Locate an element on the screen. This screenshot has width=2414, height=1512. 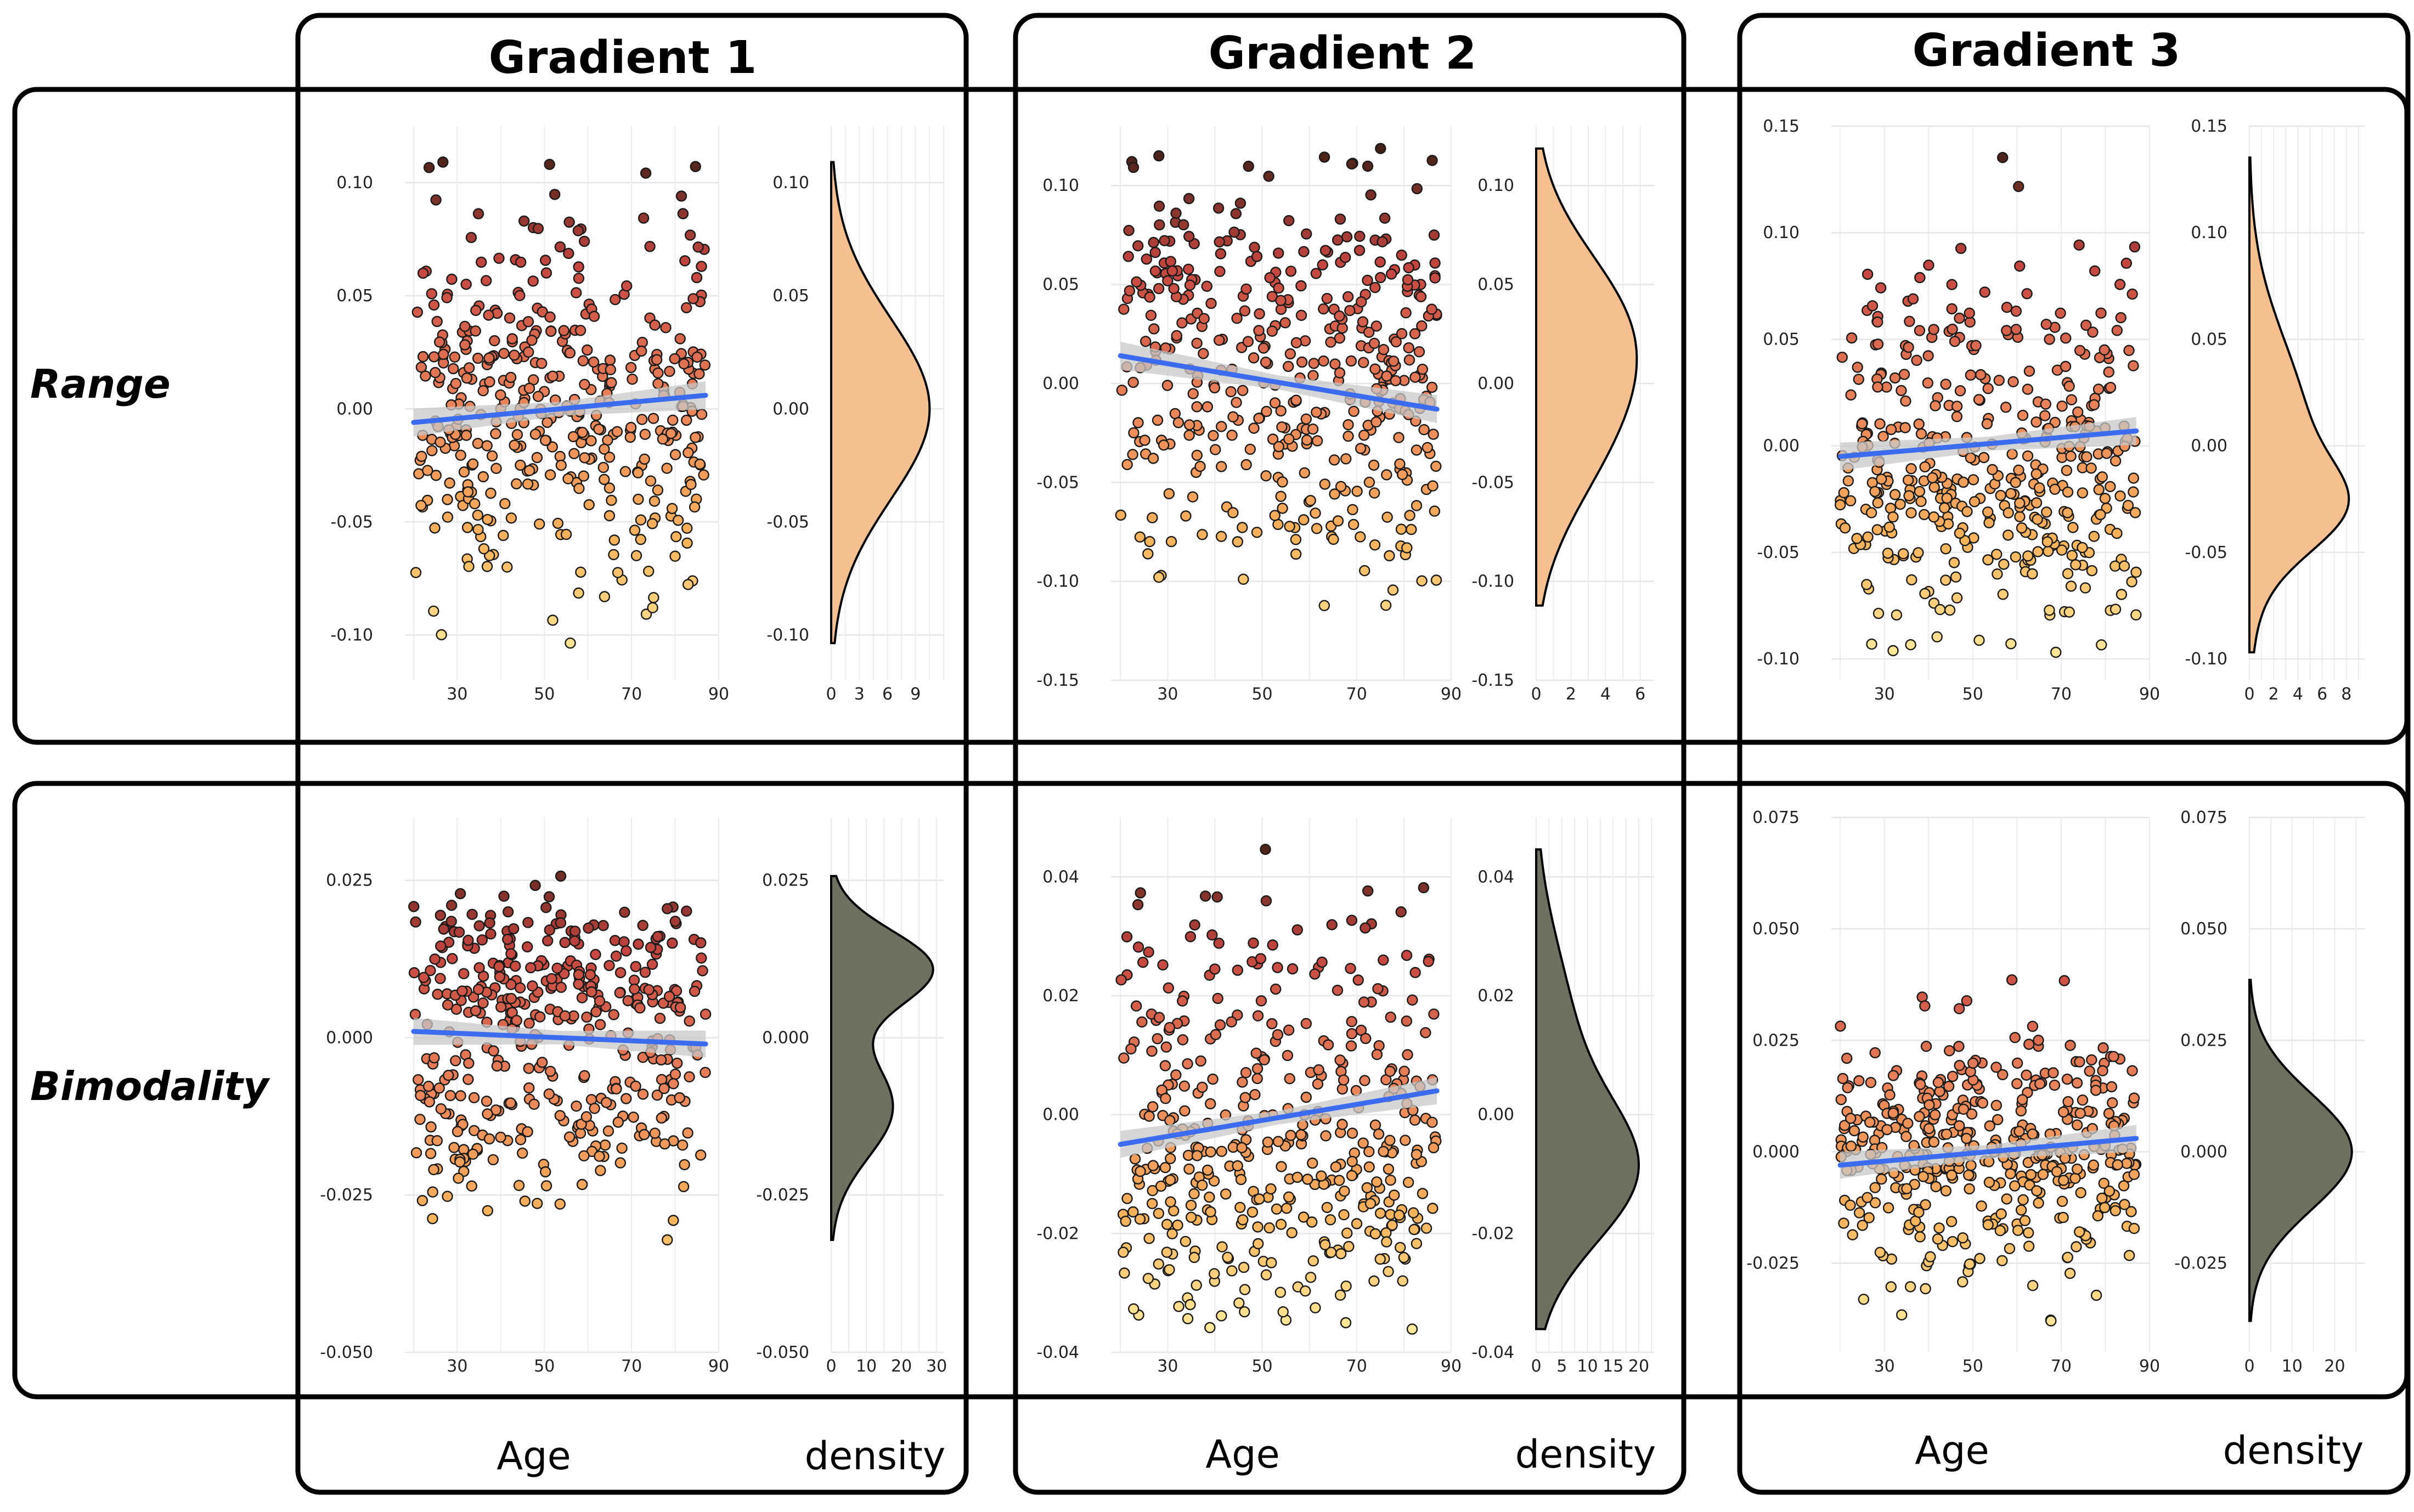
y-tick-label: 0.050 is located at coordinates (1776, 929).